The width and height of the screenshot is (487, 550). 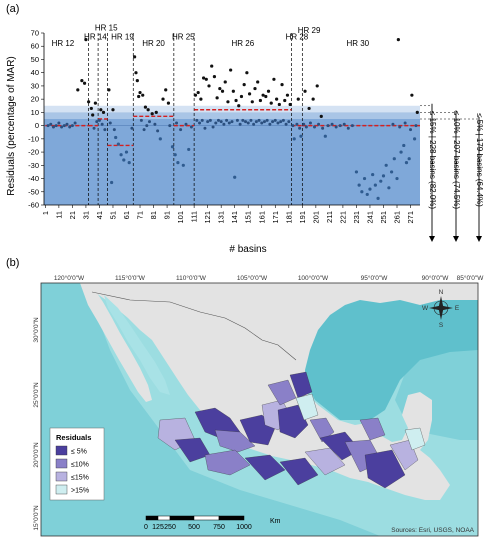 What do you see at coordinates (37, 125) in the screenshot?
I see `y-tick-label: 0` at bounding box center [37, 125].